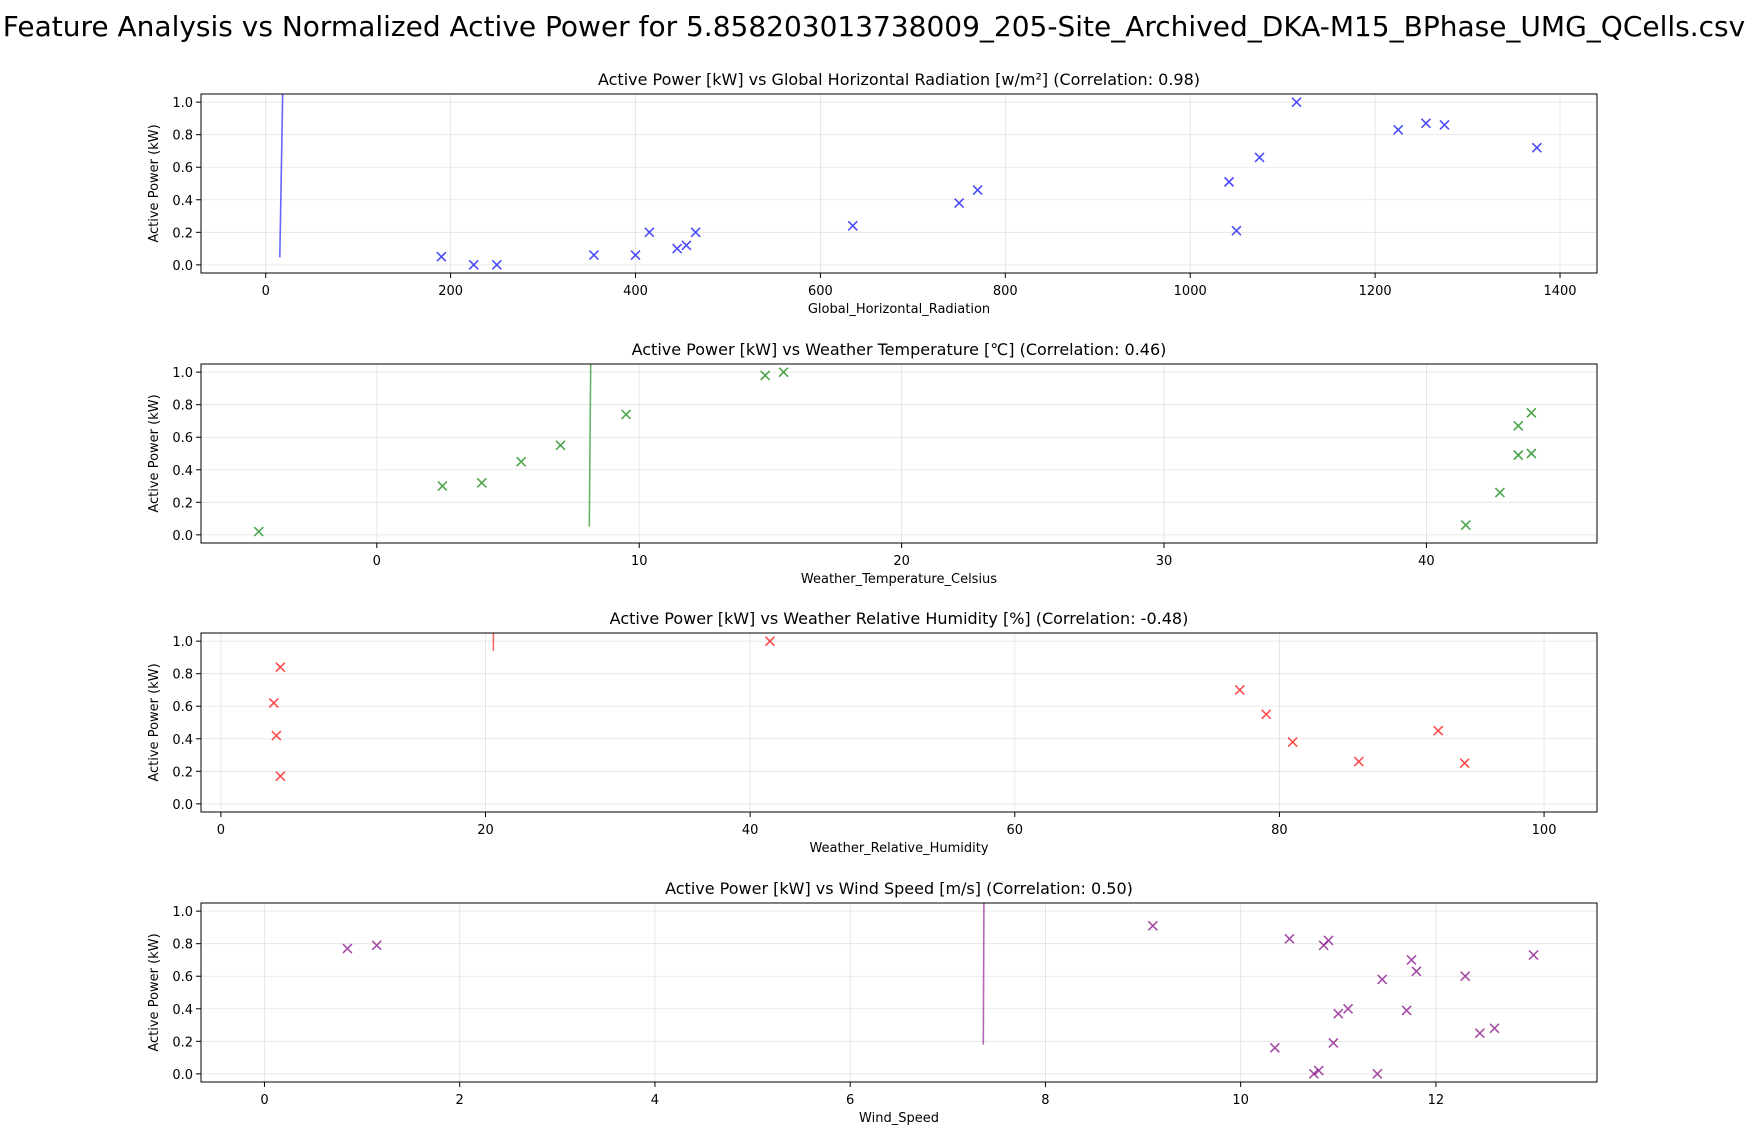 This screenshot has width=1748, height=1131. I want to click on x-tick-label: 6, so click(850, 1100).